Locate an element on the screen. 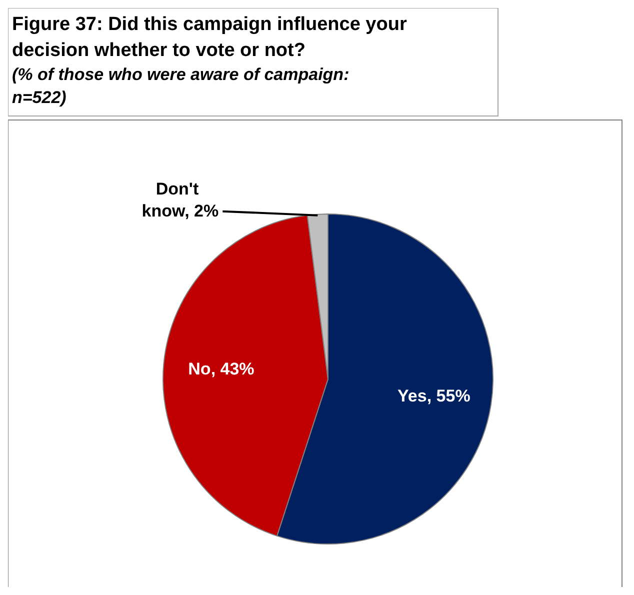 This screenshot has width=634, height=595. slice-label: Yes, 55% is located at coordinates (434, 396).